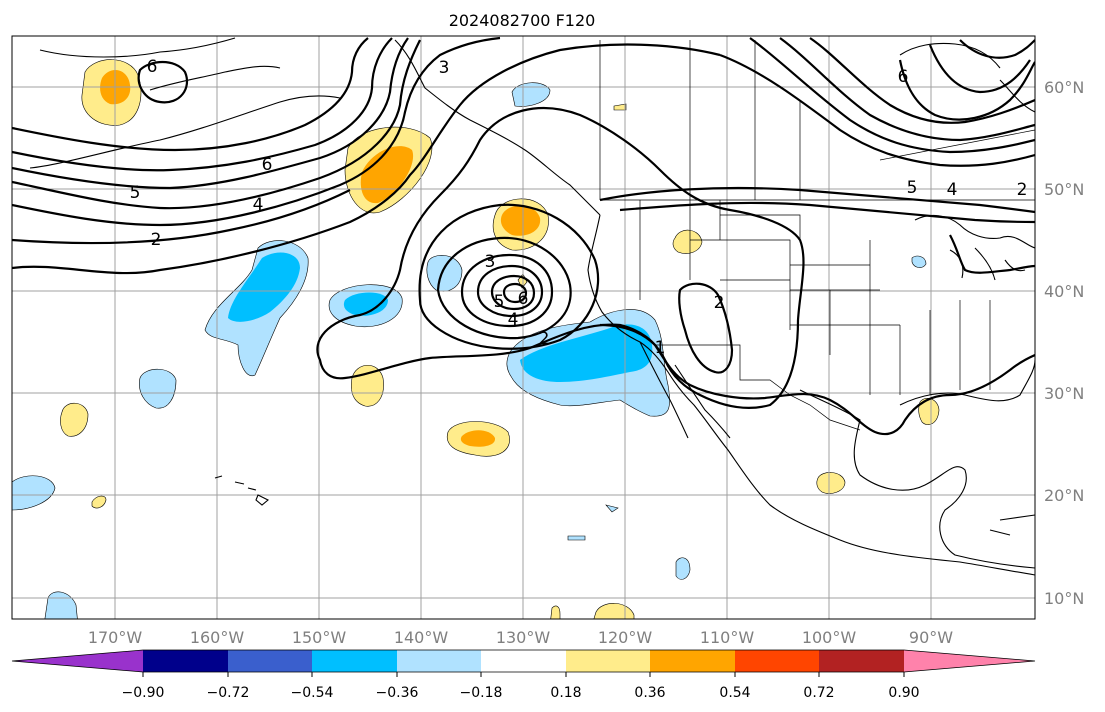 The width and height of the screenshot is (1105, 712). What do you see at coordinates (818, 693) in the screenshot?
I see `colorbar-tick-label: 0.72` at bounding box center [818, 693].